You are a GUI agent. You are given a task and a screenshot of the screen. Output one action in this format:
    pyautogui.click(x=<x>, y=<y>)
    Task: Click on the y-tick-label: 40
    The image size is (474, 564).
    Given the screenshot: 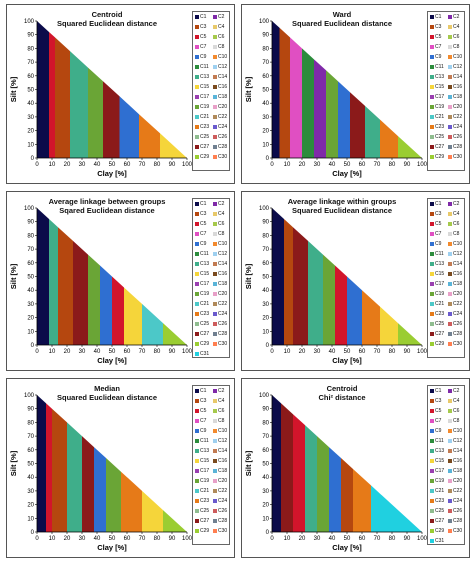 What is the action you would take?
    pyautogui.click(x=265, y=104)
    